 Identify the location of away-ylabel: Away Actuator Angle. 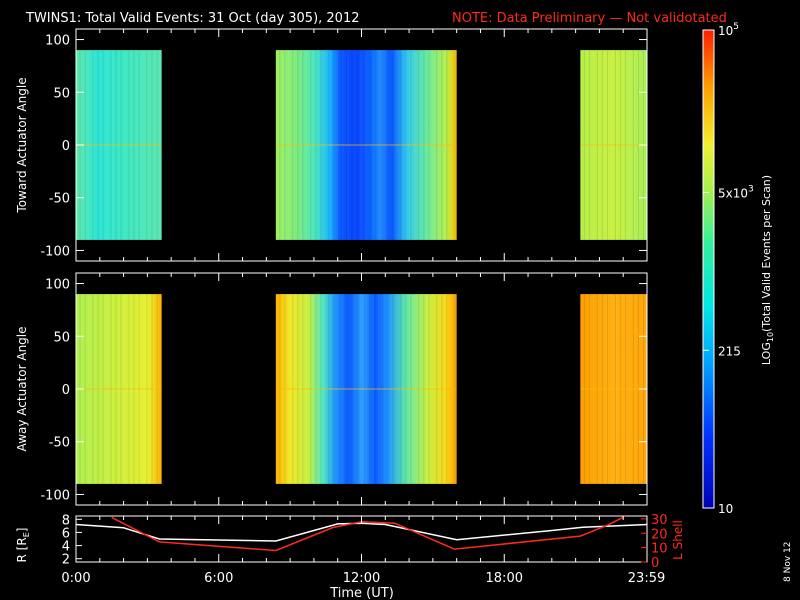
(22, 388).